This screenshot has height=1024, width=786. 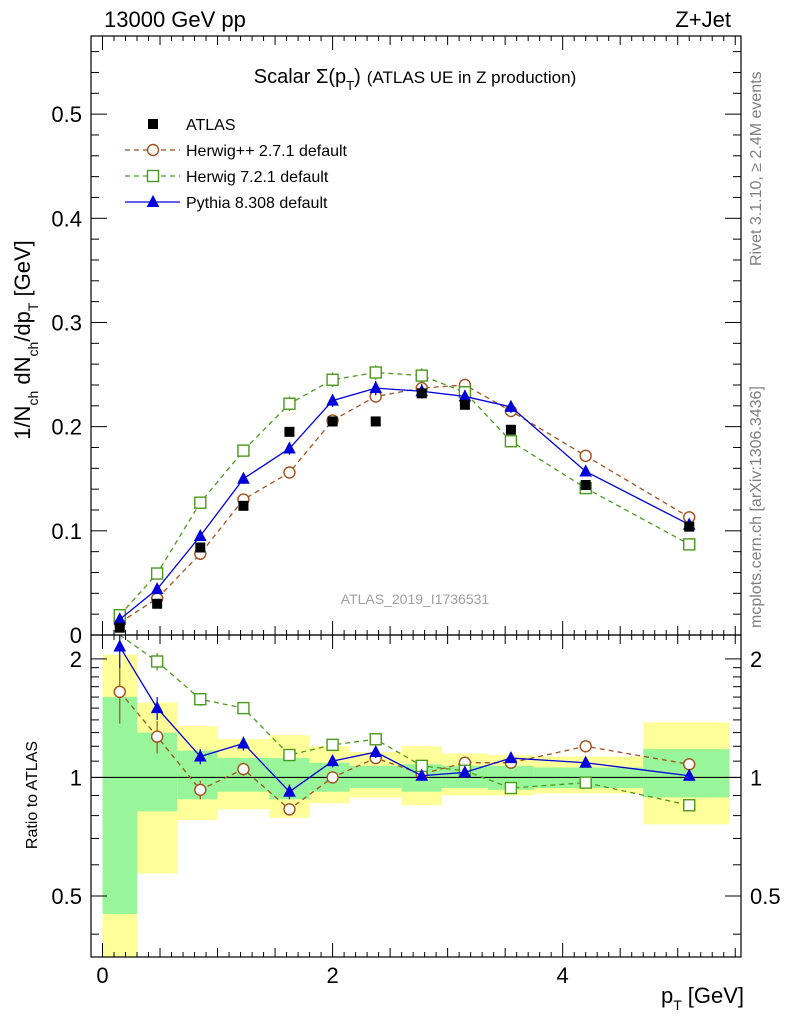 What do you see at coordinates (471, 77) in the screenshot?
I see `title-rest: (ATLAS UE in Z production)` at bounding box center [471, 77].